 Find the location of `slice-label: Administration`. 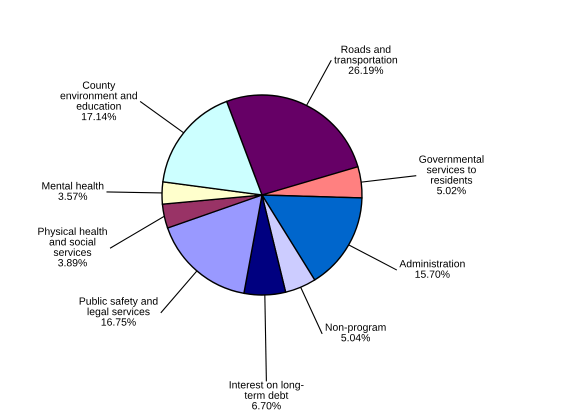

slice-label: Administration is located at coordinates (432, 264).